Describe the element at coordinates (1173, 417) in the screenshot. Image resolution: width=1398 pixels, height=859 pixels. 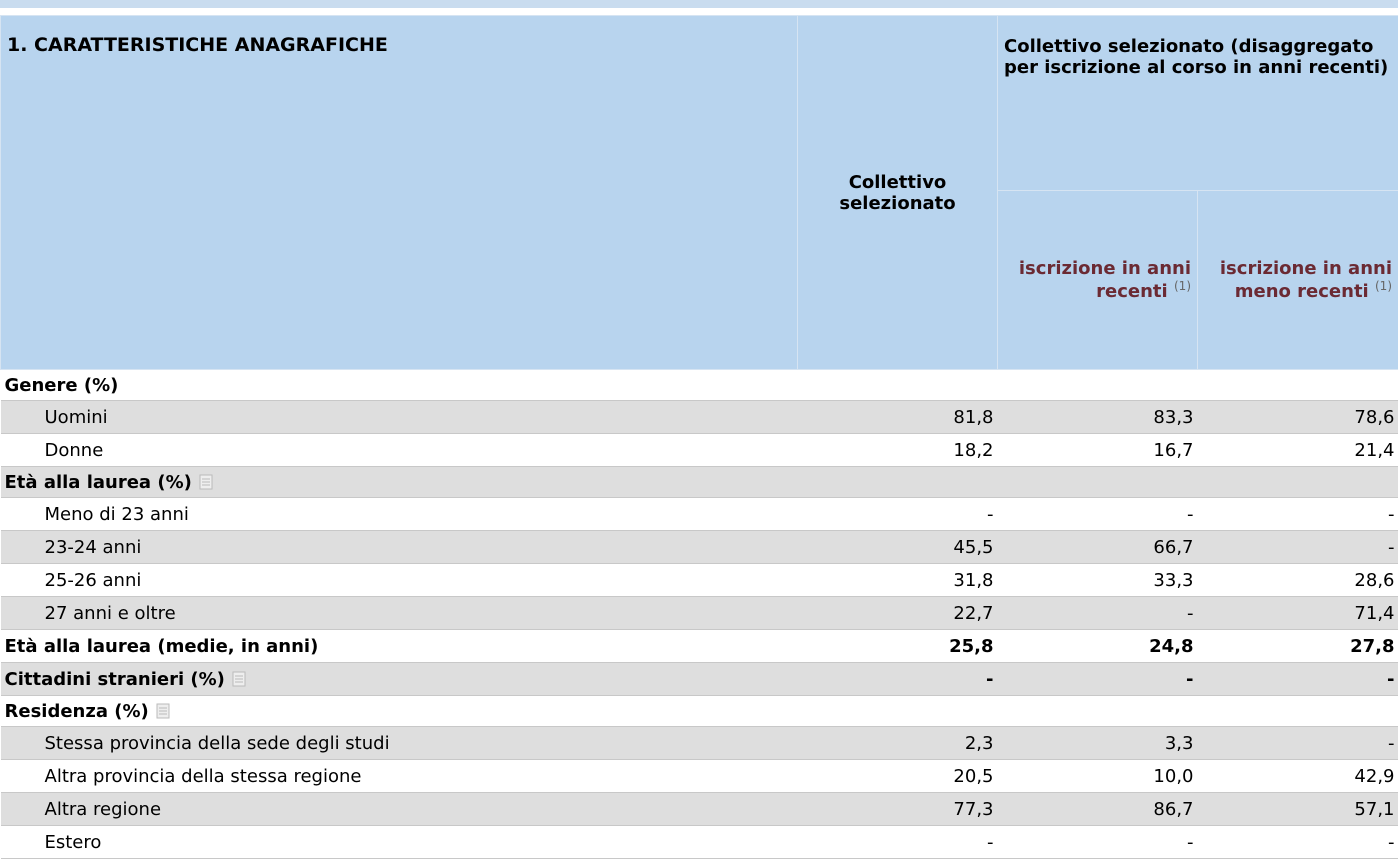
I see `cell-value: 83,3` at that location.